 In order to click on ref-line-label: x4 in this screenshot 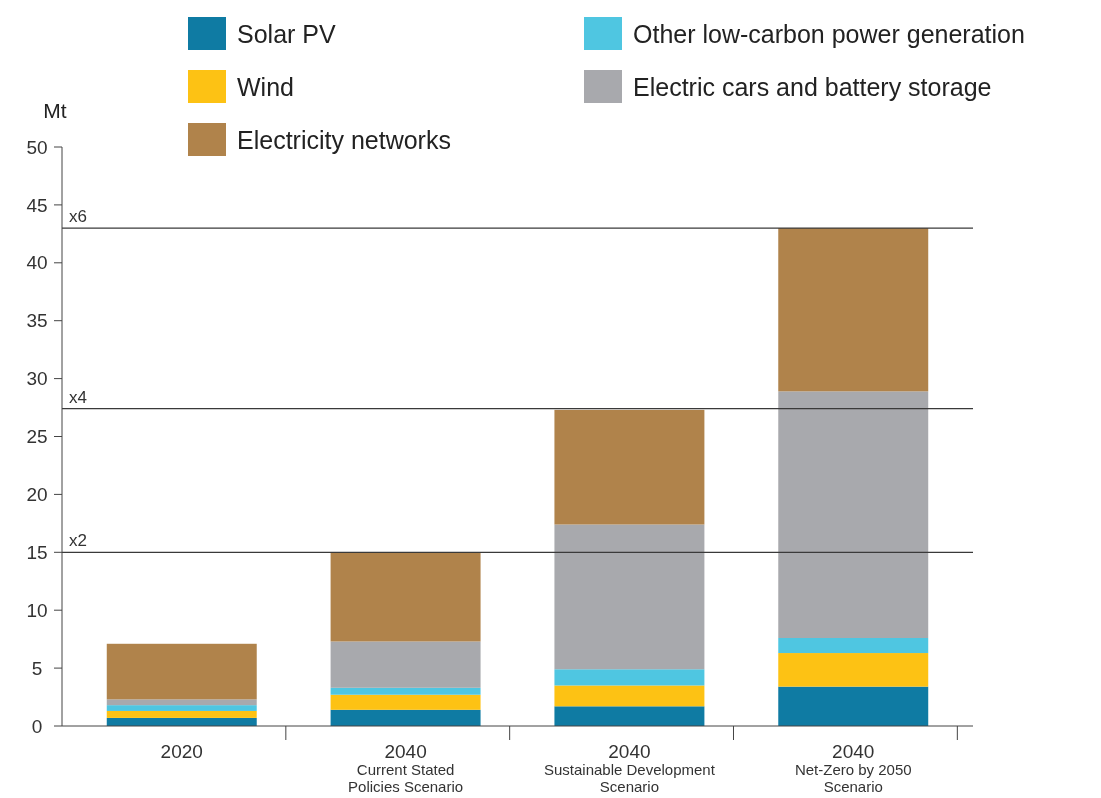, I will do `click(78, 397)`.